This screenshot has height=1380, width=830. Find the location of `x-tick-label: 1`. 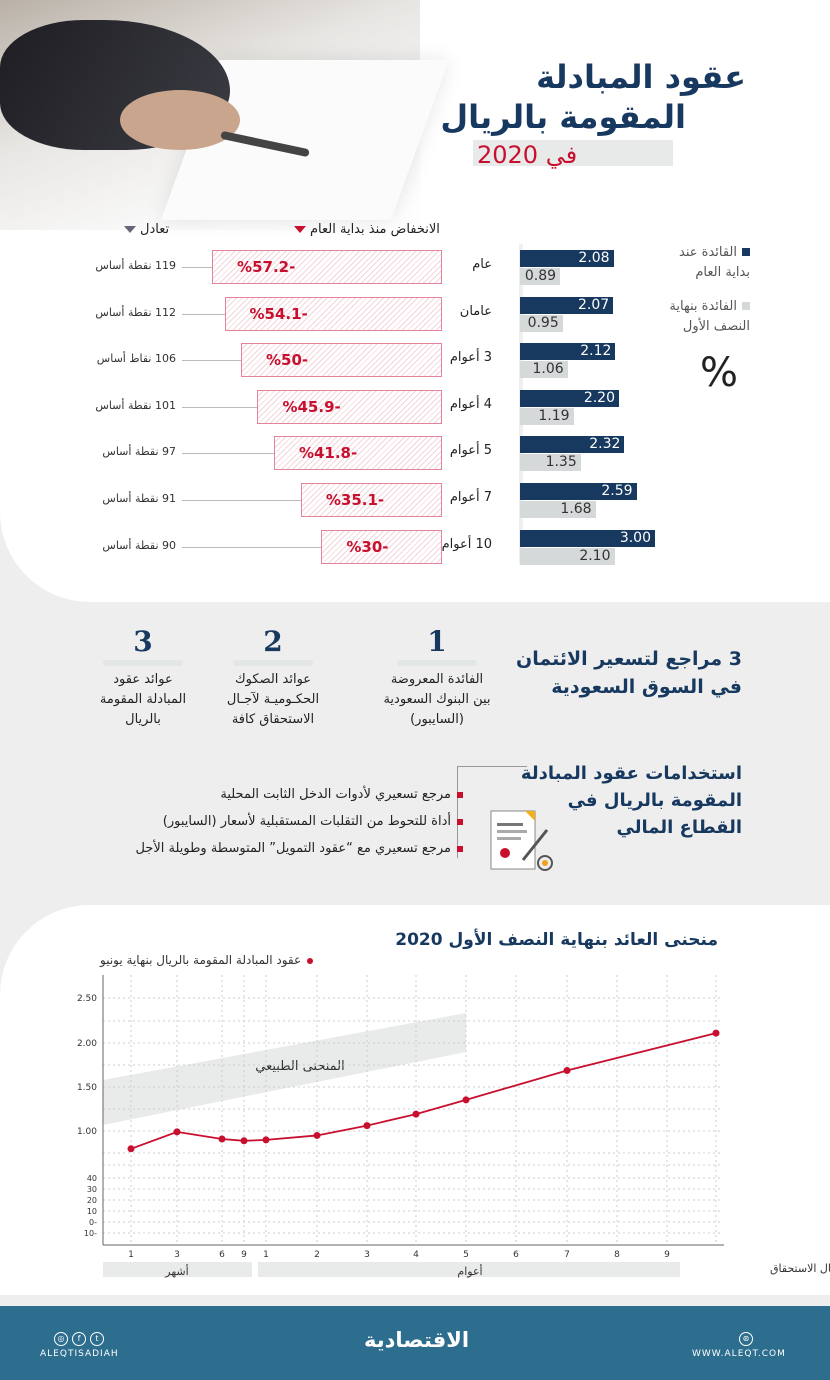

x-tick-label: 1 is located at coordinates (131, 1255).